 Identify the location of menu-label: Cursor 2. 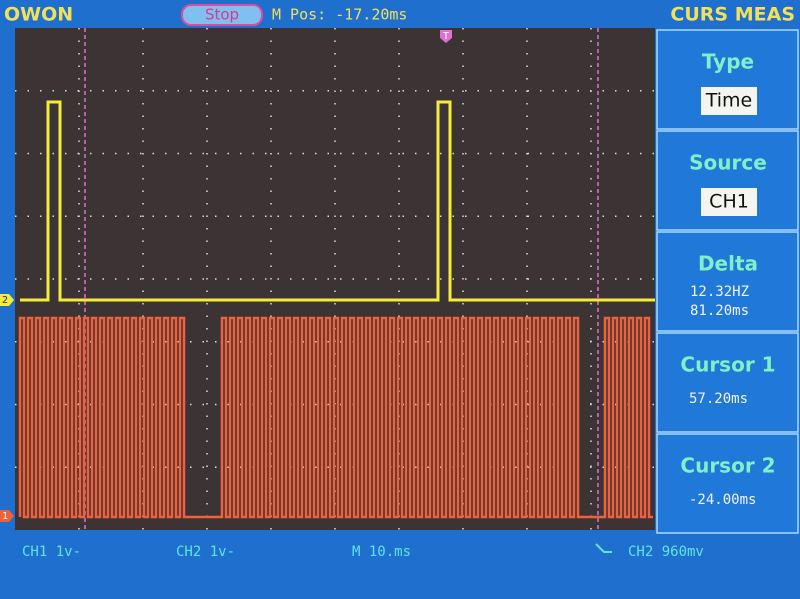
(727, 466).